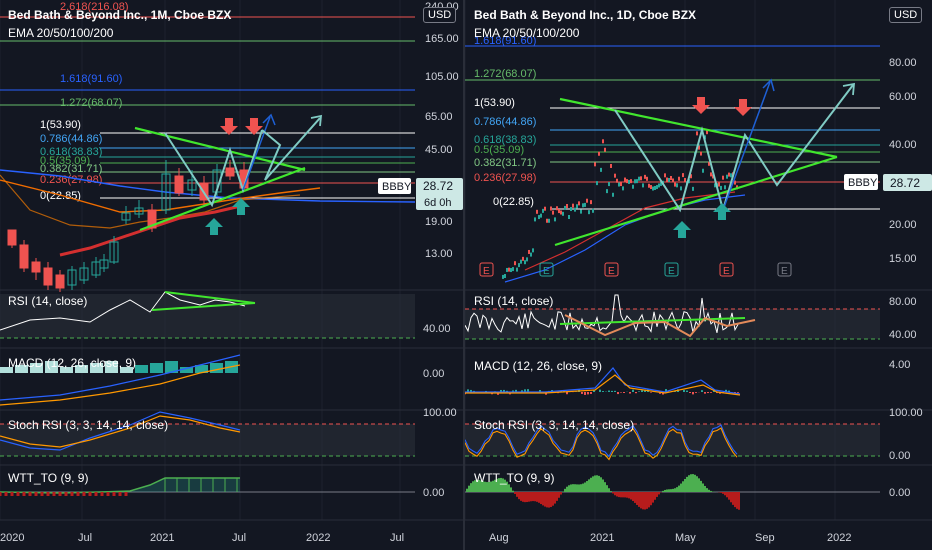  Describe the element at coordinates (903, 97) in the screenshot. I see `price-axis-label: 60.00` at that location.